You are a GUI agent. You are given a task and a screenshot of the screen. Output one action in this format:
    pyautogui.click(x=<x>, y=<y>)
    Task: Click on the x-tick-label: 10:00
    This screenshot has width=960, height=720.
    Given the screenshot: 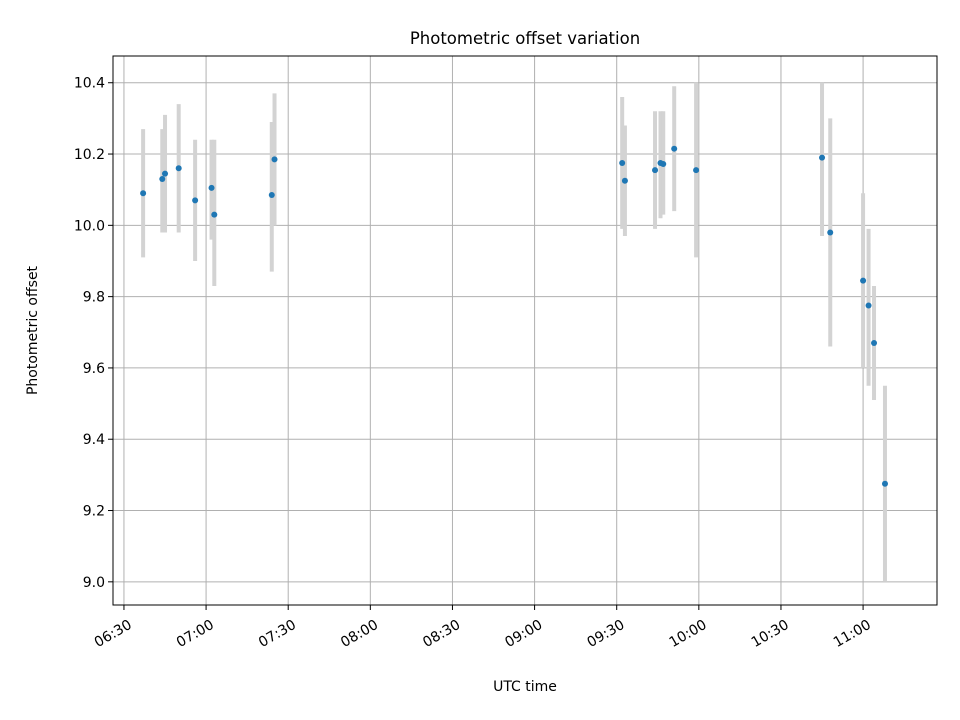 What is the action you would take?
    pyautogui.click(x=688, y=634)
    